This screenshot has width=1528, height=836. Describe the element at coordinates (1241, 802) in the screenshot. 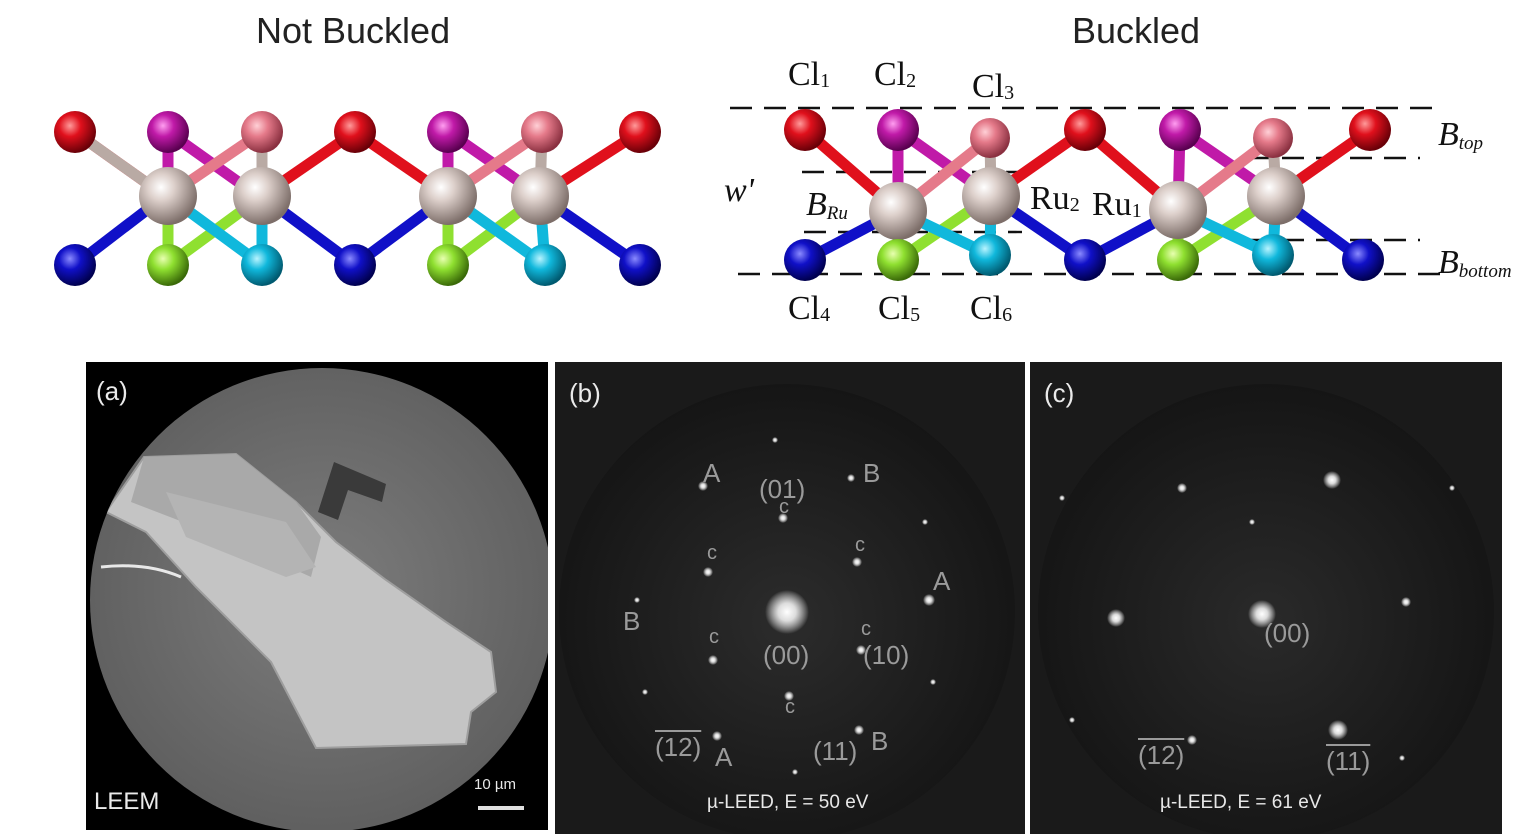

I see `panel-c-caption: µ-LEED, E = 61 eV` at that location.